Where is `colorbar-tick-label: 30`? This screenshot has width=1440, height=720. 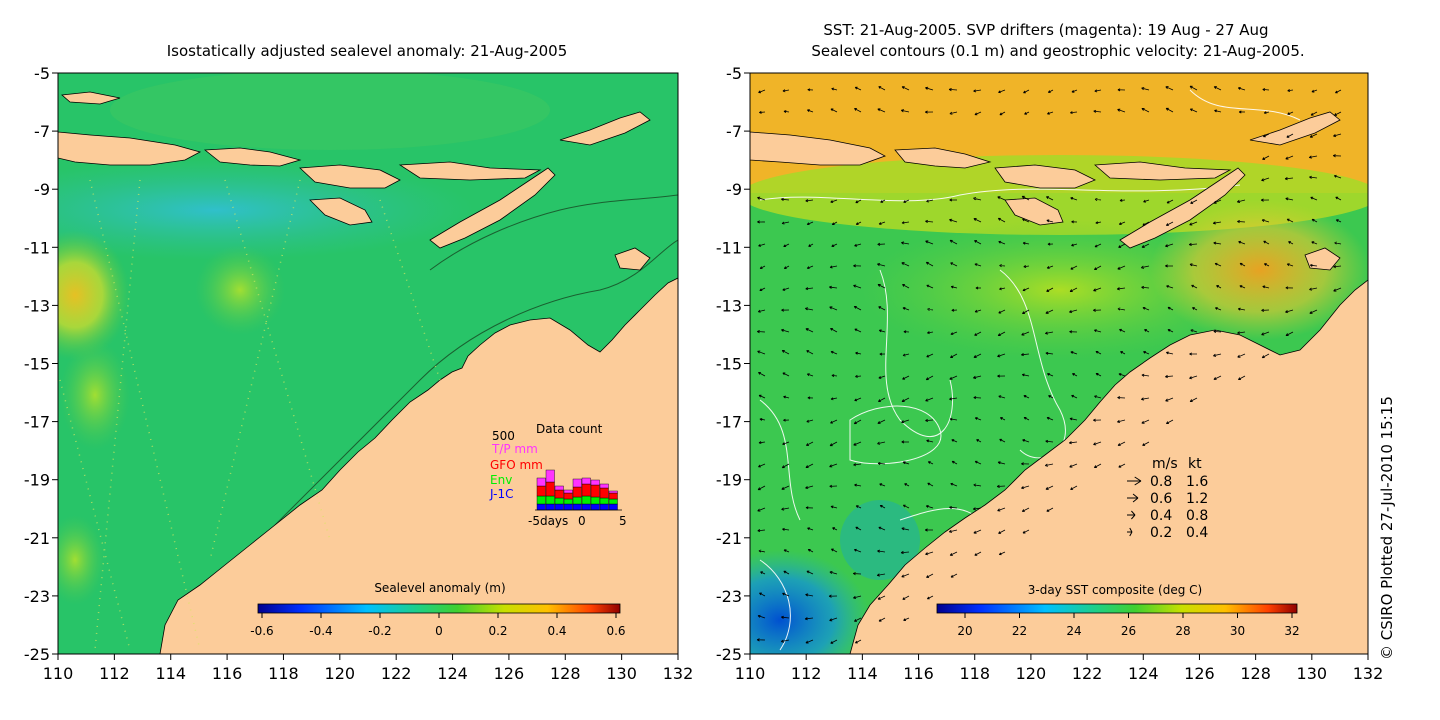
colorbar-tick-label: 30 is located at coordinates (1237, 631).